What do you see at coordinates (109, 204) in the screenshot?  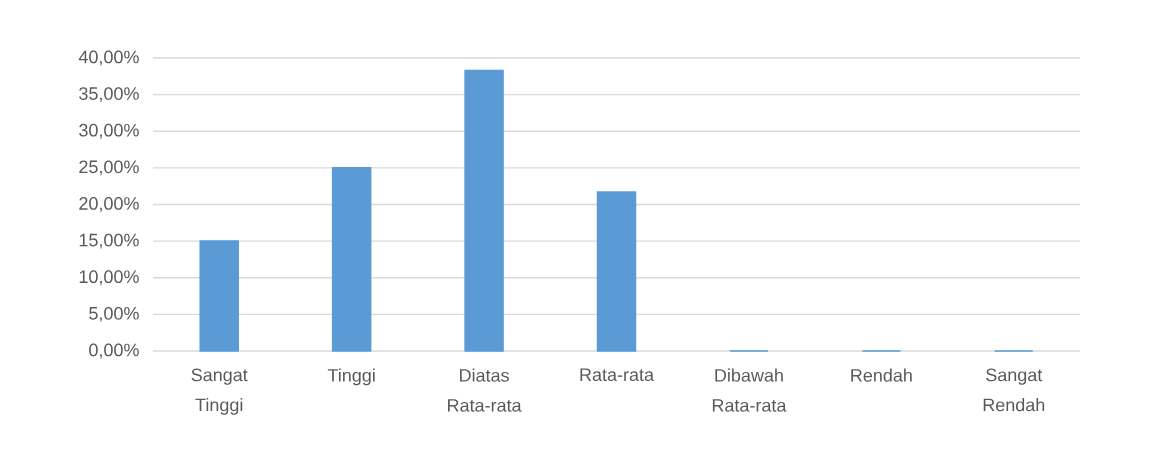 I see `y-tick-label: 20,00%` at bounding box center [109, 204].